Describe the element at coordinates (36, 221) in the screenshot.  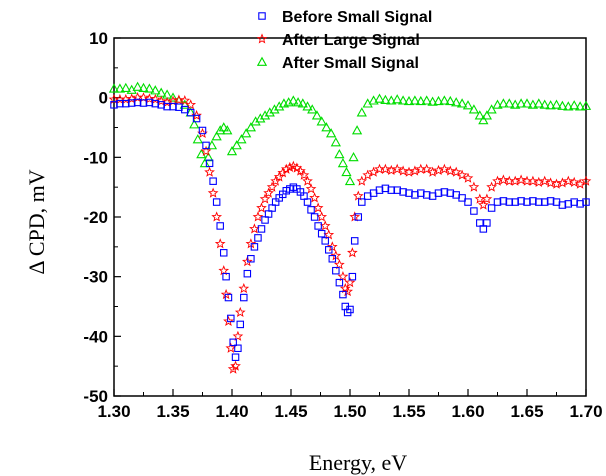
I see `y-axis-title: Δ CPD, mV` at that location.